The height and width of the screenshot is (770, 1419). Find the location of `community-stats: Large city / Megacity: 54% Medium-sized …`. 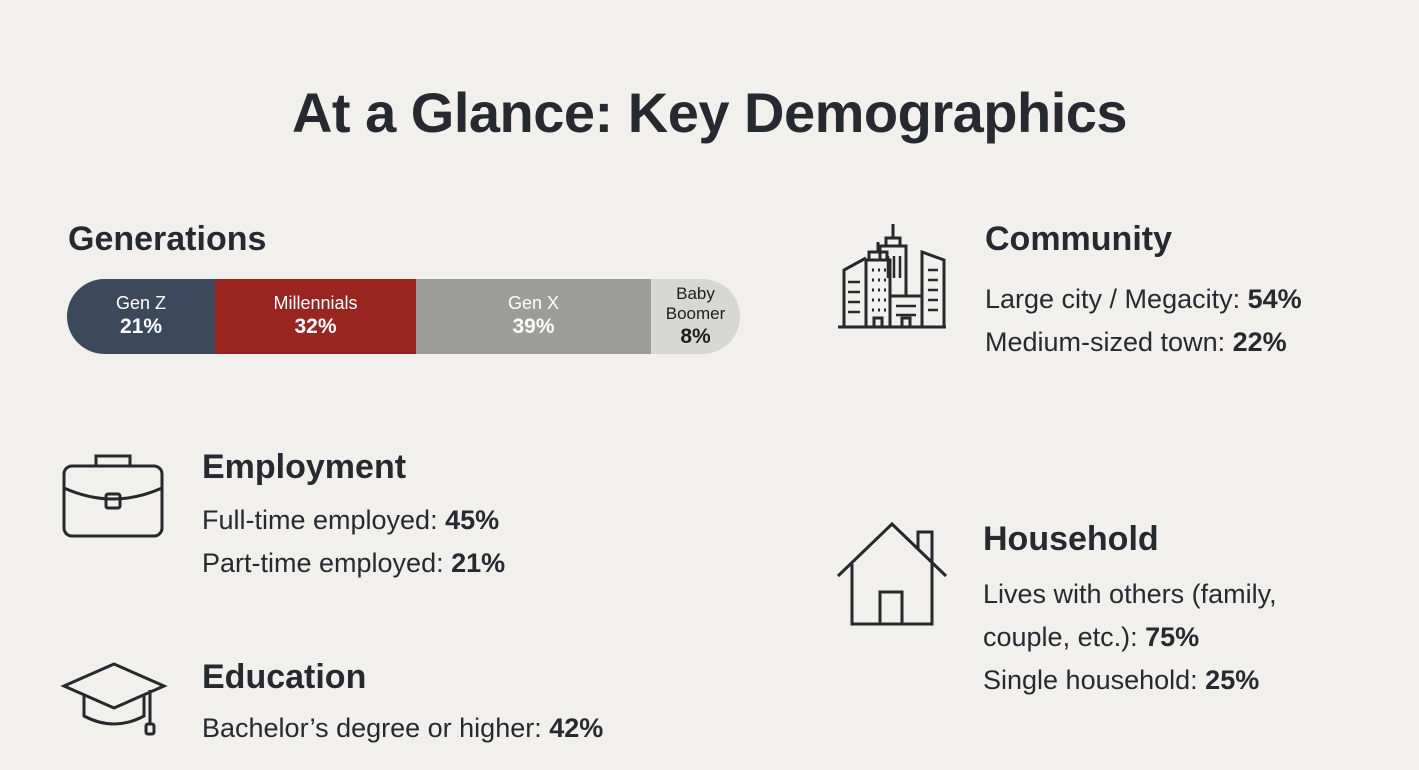

community-stats: Large city / Megacity: 54% Medium-sized … is located at coordinates (1143, 321).